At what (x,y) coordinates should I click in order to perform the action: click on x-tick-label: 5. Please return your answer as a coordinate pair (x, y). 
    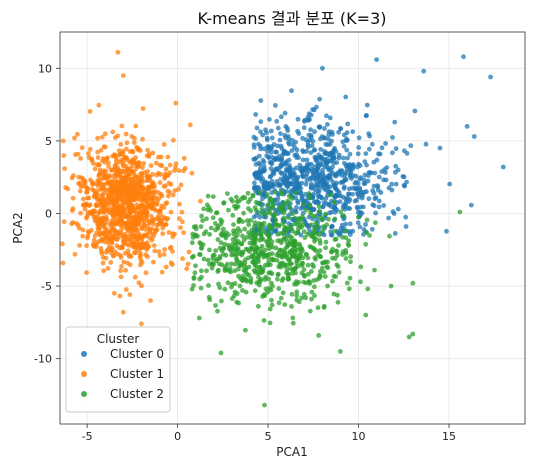
    Looking at the image, I should click on (268, 436).